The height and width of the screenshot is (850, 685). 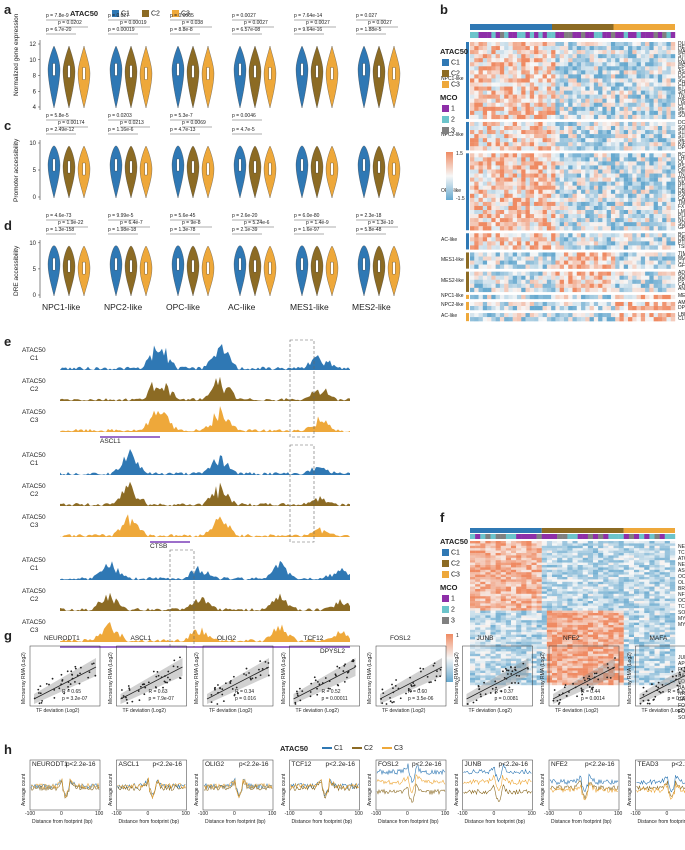 I want to click on b-annot-c2, so click(x=583, y=27).